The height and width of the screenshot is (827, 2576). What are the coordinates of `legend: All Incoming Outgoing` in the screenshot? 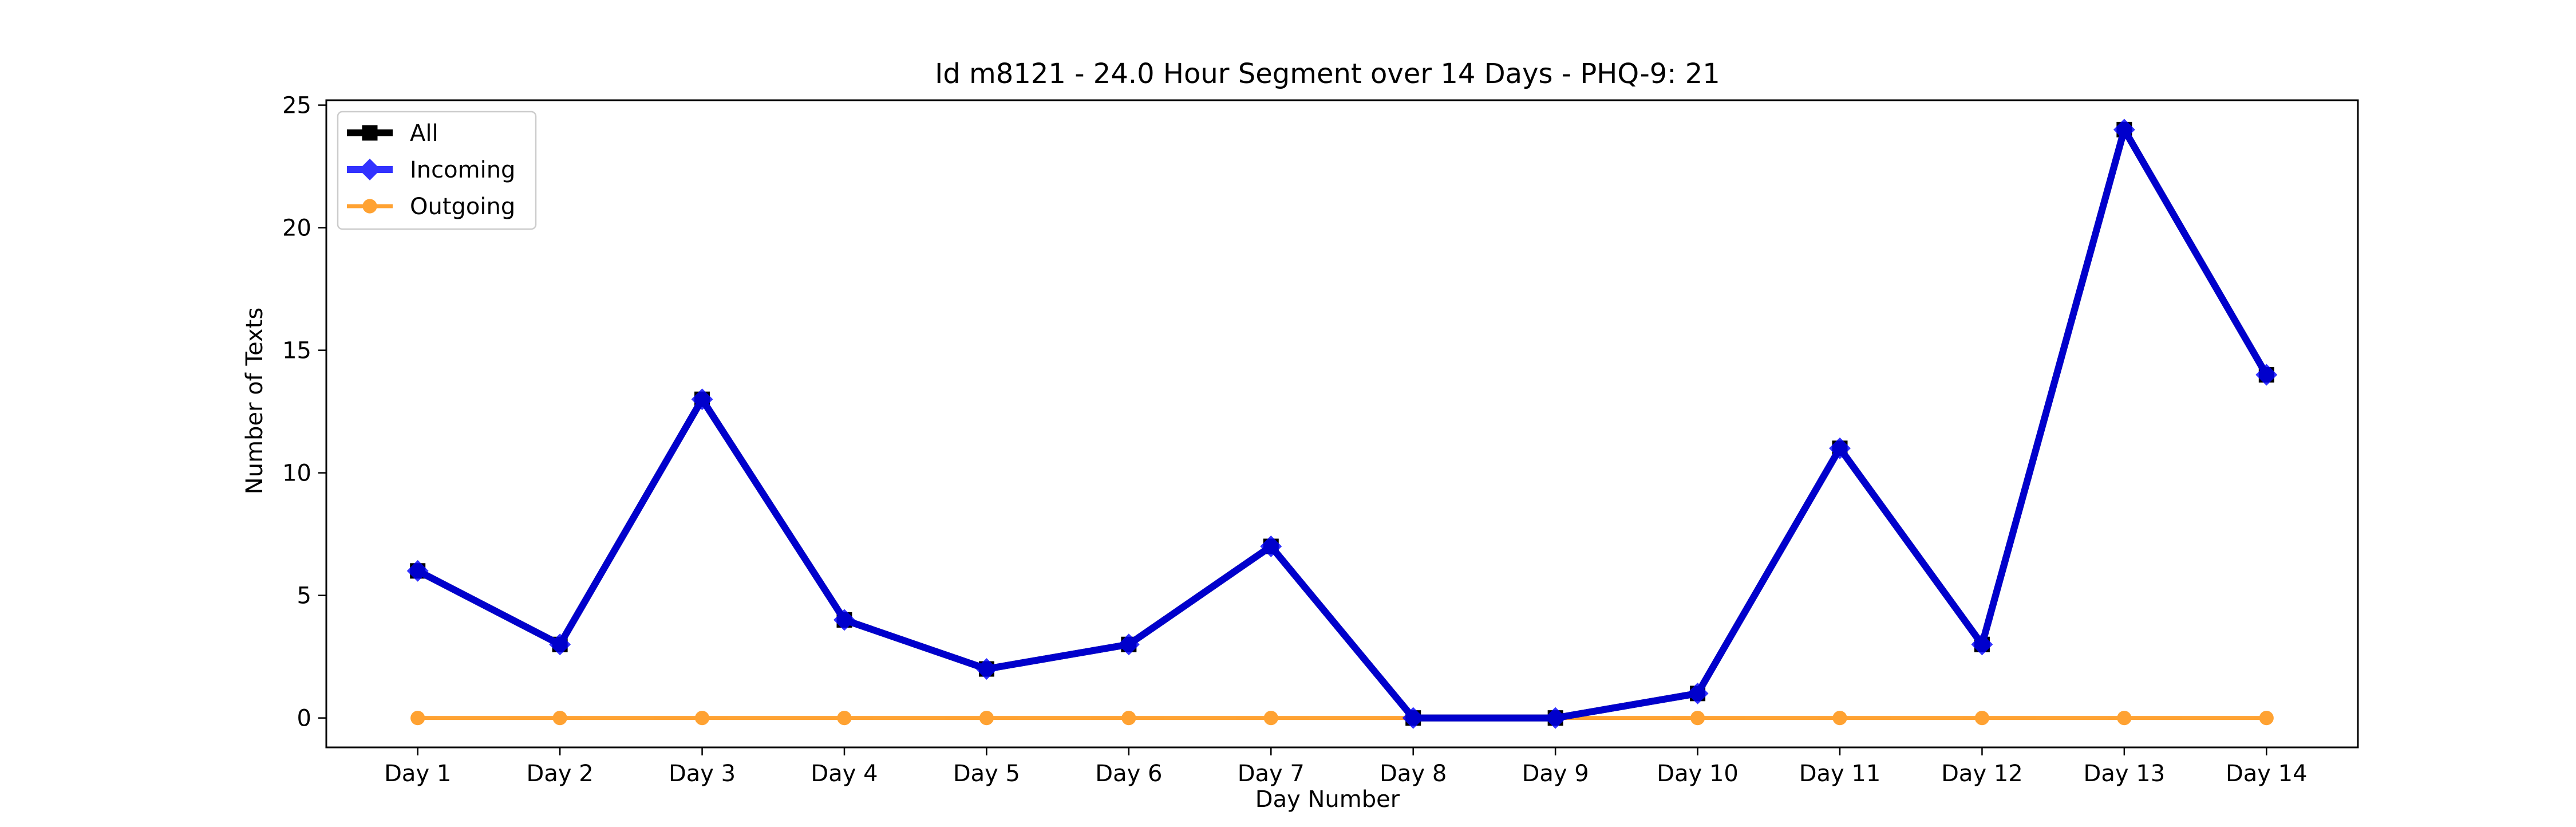 It's located at (437, 171).